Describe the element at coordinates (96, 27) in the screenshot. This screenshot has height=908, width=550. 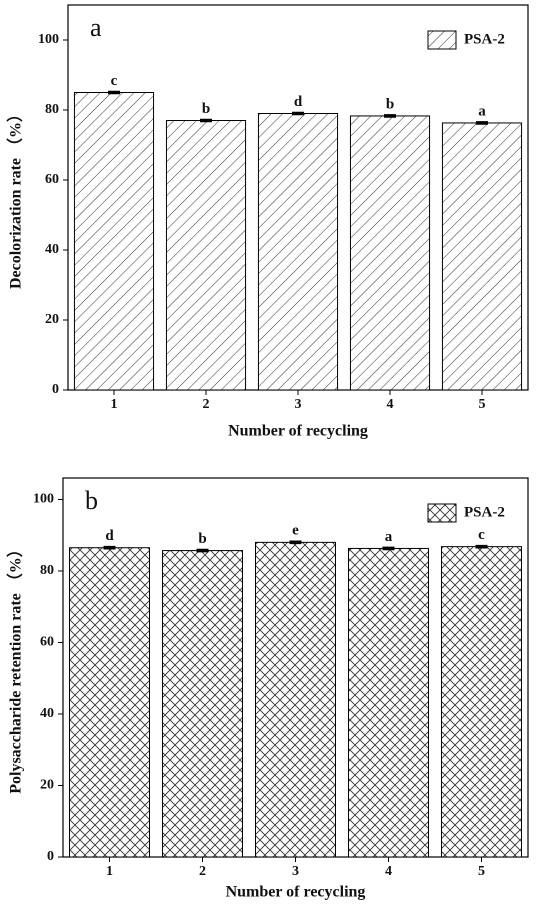
I see `panel-label: a` at that location.